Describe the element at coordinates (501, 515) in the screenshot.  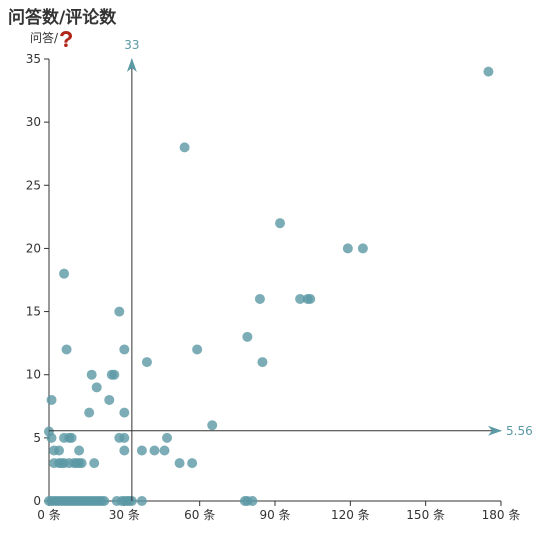
I see `x-tick-label: 180 条` at that location.